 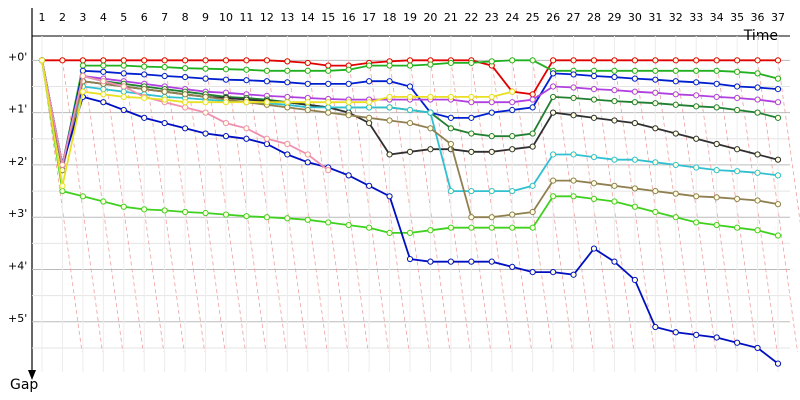 What do you see at coordinates (696, 17) in the screenshot?
I see `x-tick-label: 33` at bounding box center [696, 17].